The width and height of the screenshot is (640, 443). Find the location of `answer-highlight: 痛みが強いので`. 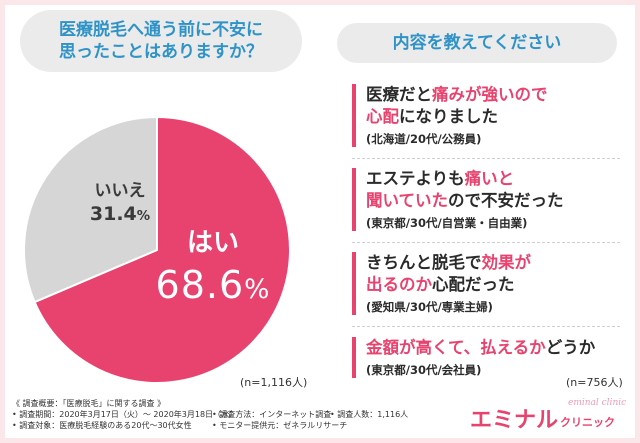

answer-highlight: 痛みが強いので is located at coordinates (490, 94).